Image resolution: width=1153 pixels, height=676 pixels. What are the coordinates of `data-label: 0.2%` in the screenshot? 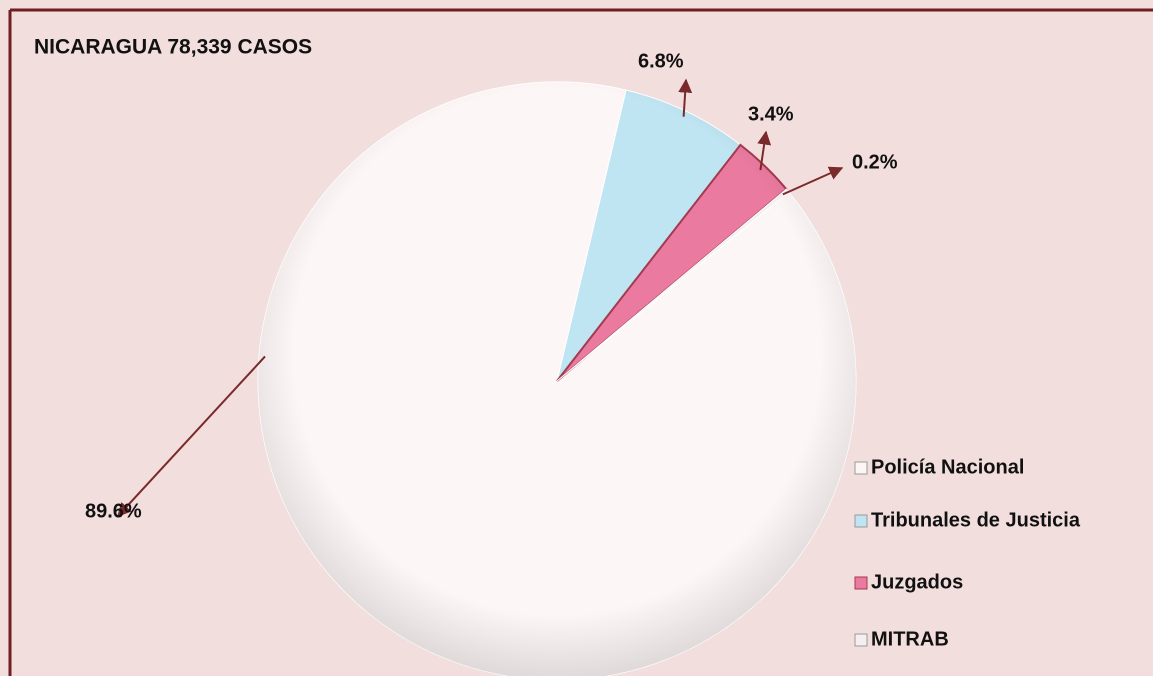 It's located at (875, 162).